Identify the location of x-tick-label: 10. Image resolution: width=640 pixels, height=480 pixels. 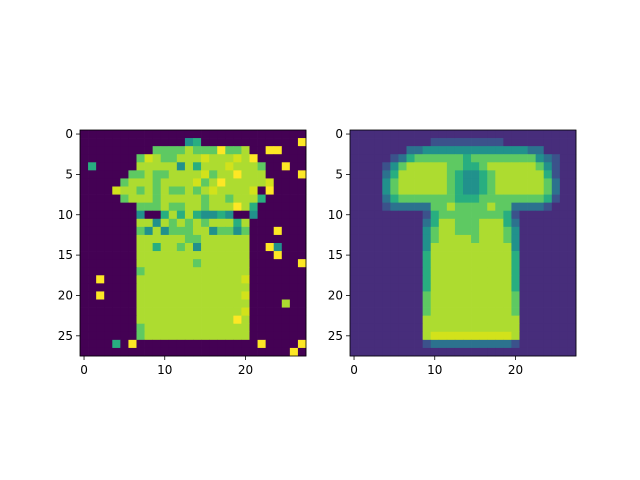
(164, 370).